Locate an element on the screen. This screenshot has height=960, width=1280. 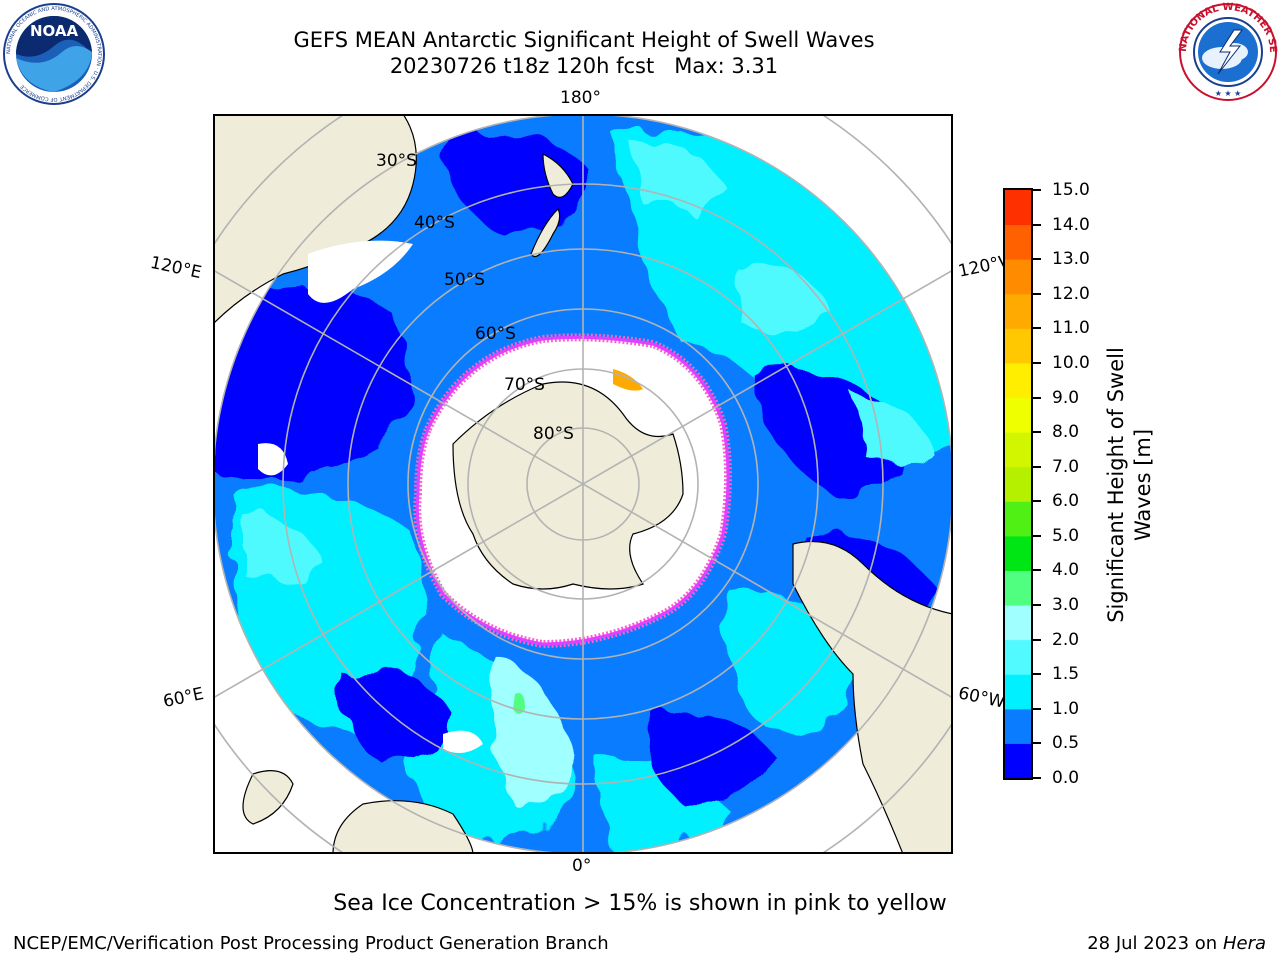
colorbar-tick-label: 12.0 is located at coordinates (1071, 293).